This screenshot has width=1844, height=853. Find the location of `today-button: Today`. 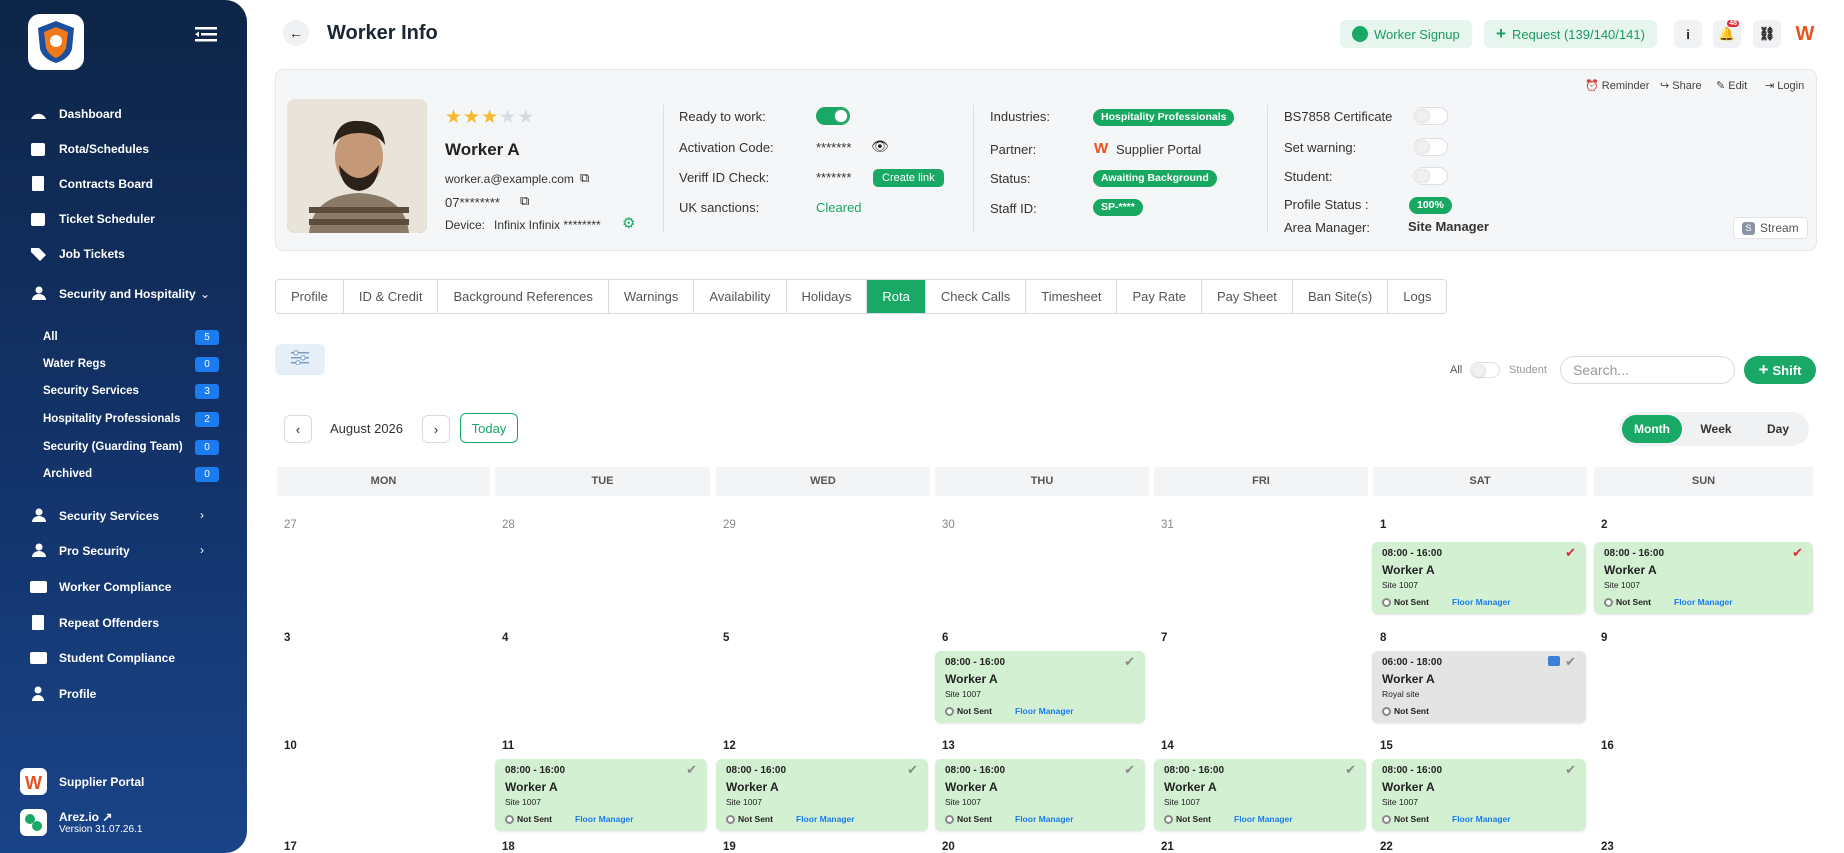

today-button: Today is located at coordinates (489, 428).